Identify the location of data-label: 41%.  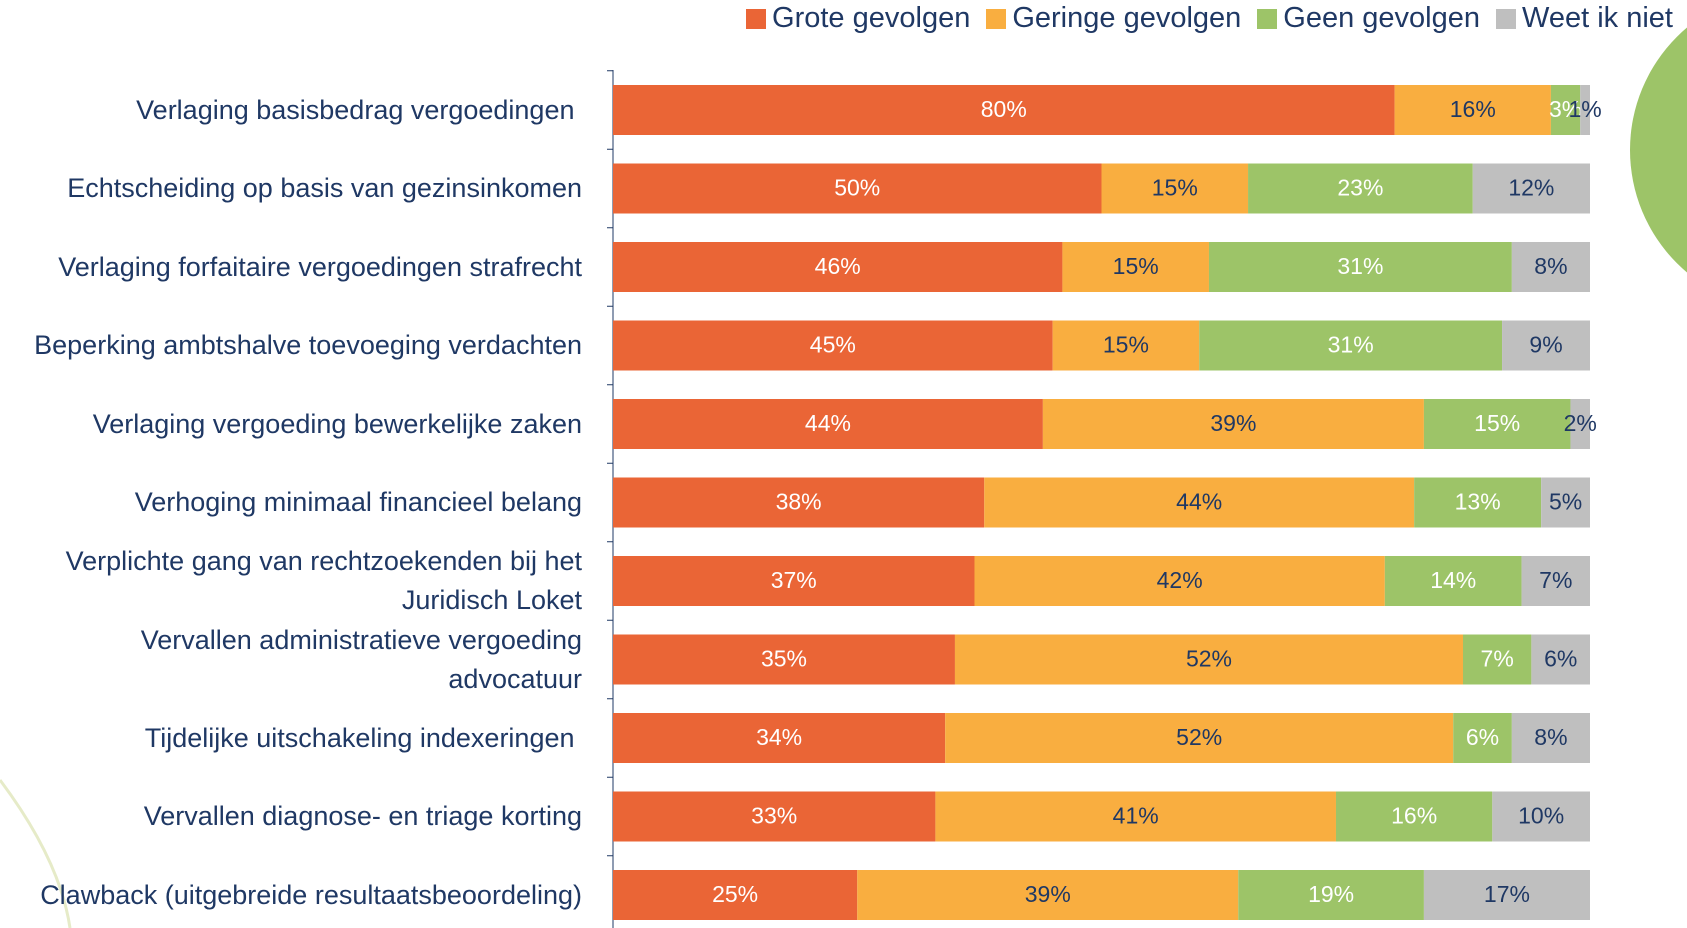
(1136, 816).